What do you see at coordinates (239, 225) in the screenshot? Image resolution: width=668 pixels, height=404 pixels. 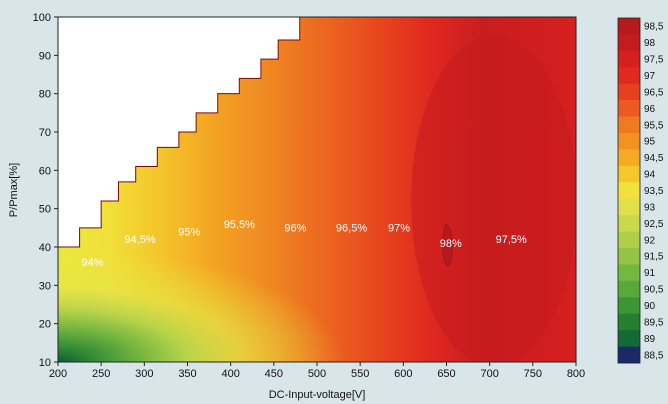 I see `contour-label: 95,5%` at bounding box center [239, 225].